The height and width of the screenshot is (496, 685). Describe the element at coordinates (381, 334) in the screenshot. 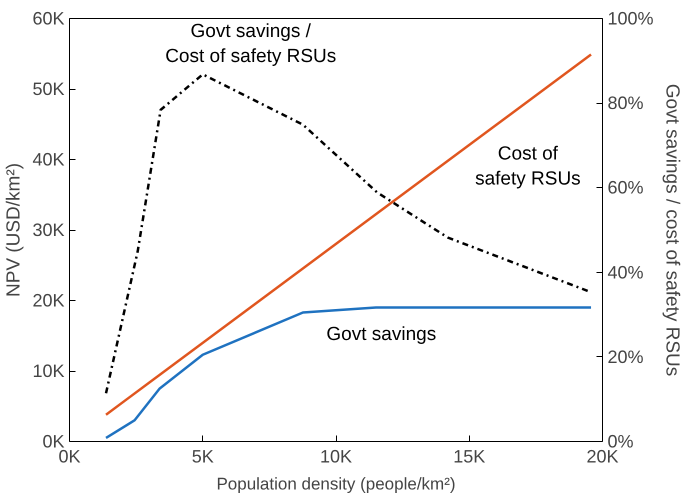

I see `annotation: Govt savings` at that location.